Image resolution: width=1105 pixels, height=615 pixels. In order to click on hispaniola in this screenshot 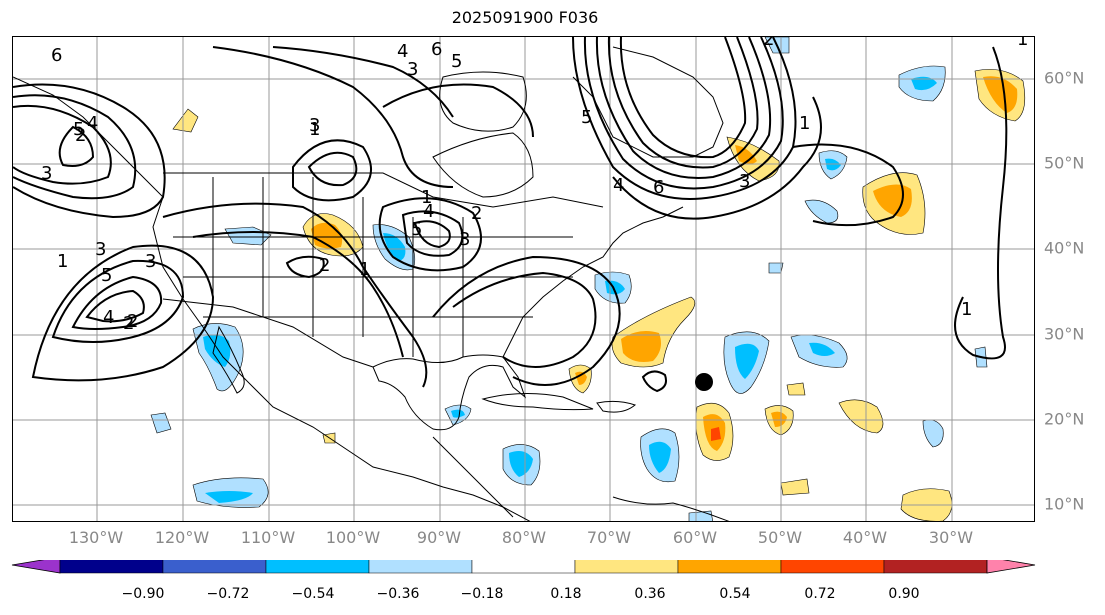, I will do `click(616, 406)`.